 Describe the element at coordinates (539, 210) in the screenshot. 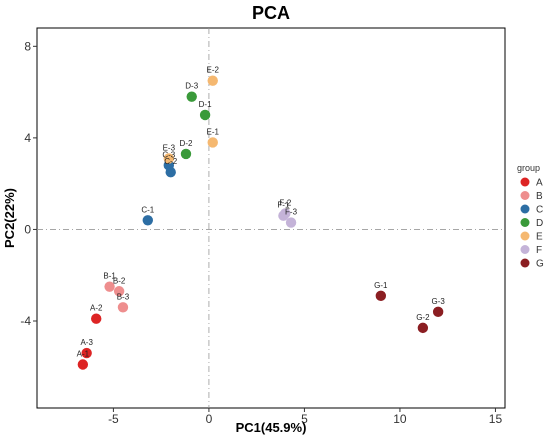

I see `legend-label-c: C` at that location.